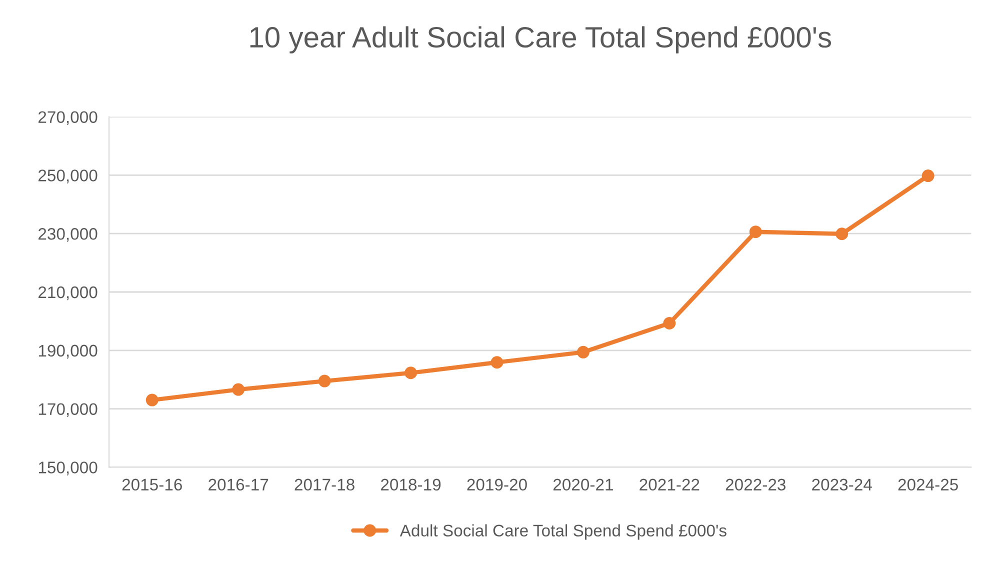 The height and width of the screenshot is (584, 991). I want to click on legend-label: Adult Social Care Total Spend Spend £000's, so click(563, 532).